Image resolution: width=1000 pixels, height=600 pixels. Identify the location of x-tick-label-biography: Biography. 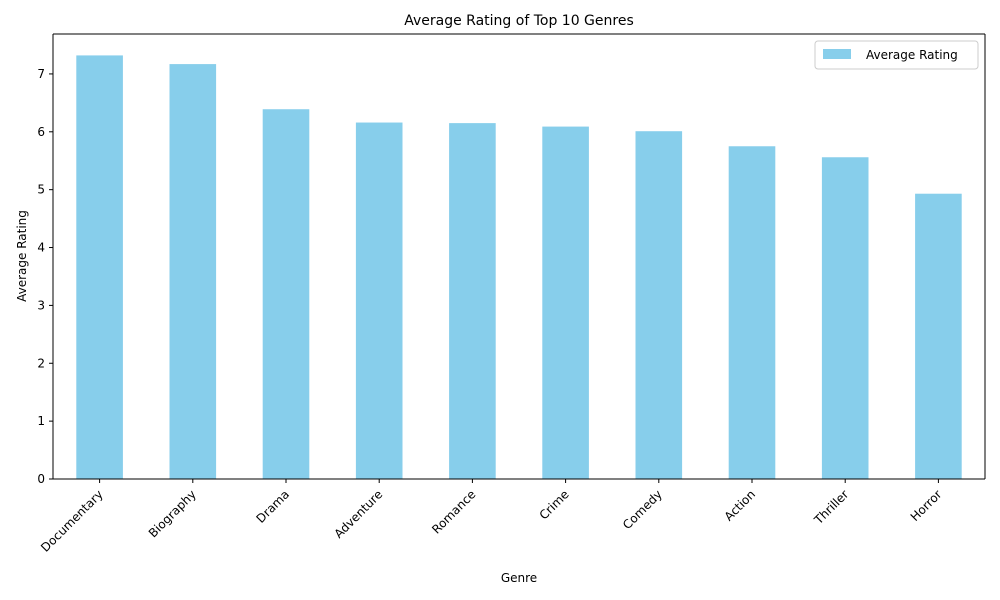
(172, 513).